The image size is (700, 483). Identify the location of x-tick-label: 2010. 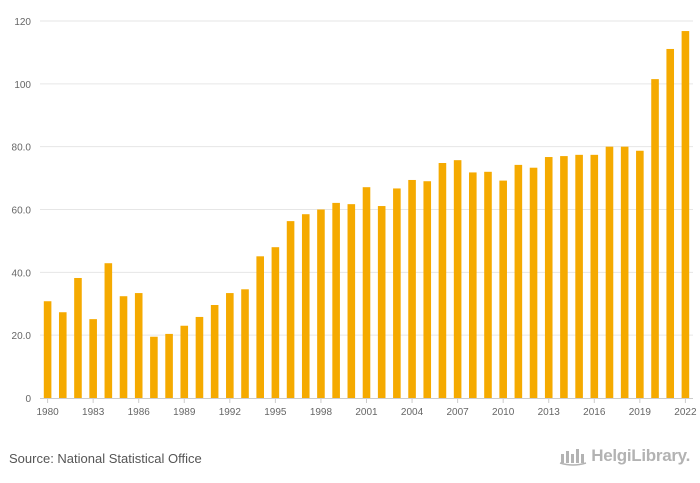
(503, 412).